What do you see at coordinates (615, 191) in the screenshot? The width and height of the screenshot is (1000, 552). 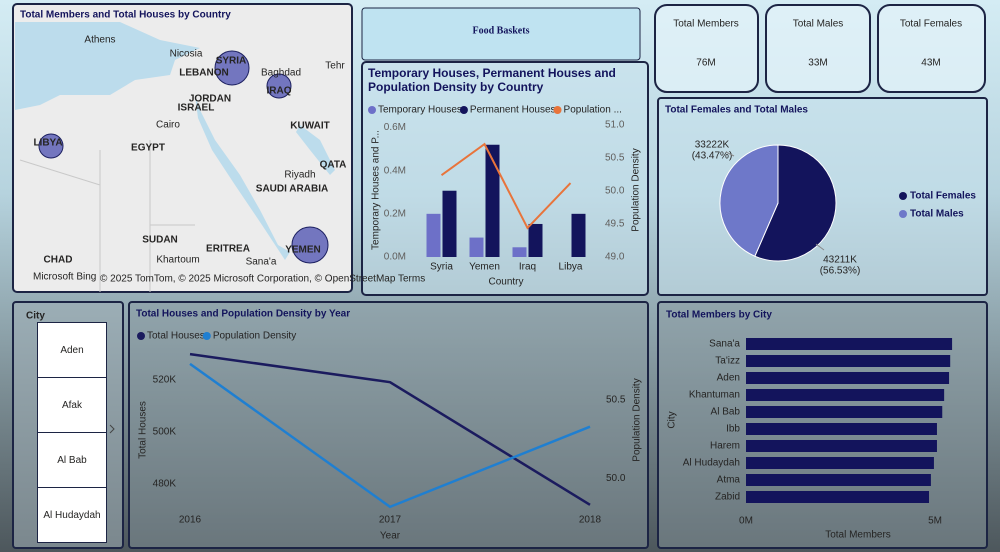 I see `y2-tick-label: 50.0` at bounding box center [615, 191].